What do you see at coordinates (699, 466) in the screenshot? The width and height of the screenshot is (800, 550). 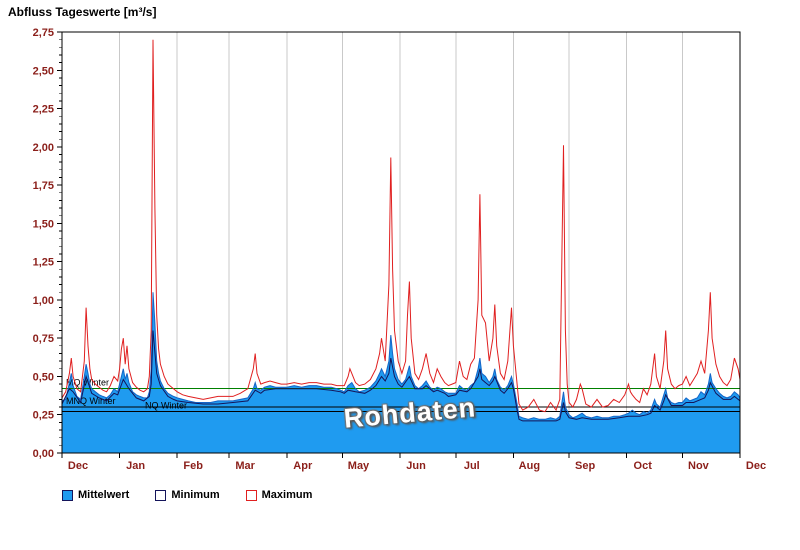 I see `x-month-label: Nov` at bounding box center [699, 466].